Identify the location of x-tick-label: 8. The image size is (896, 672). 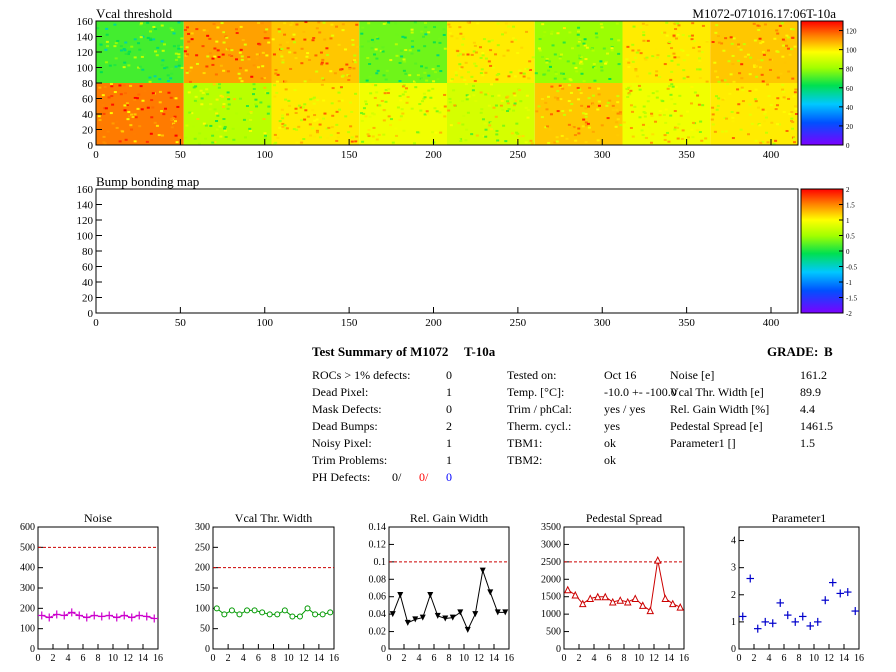
(449, 658).